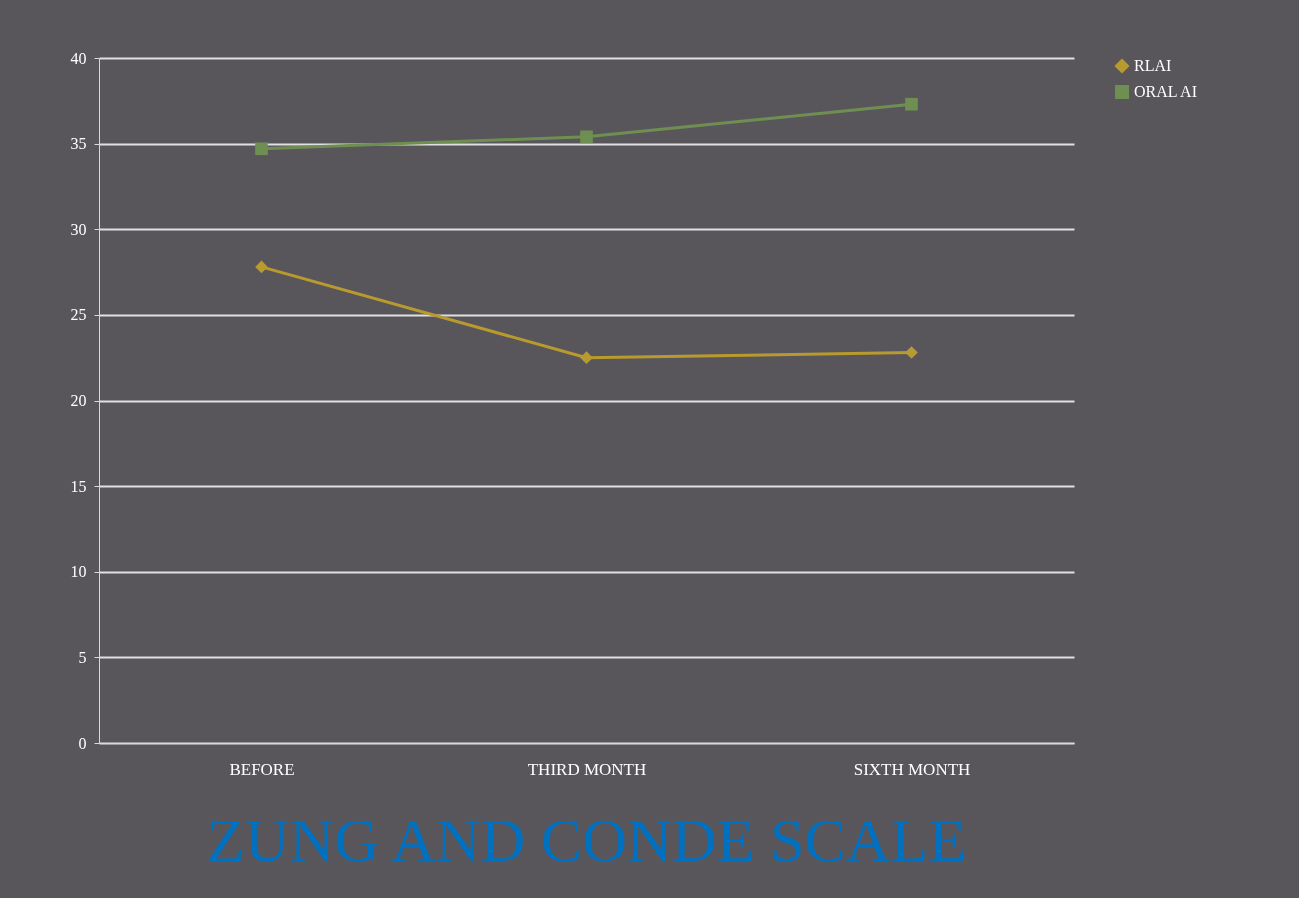 The width and height of the screenshot is (1299, 898). Describe the element at coordinates (1165, 91) in the screenshot. I see `legend-label: ORAL AI` at that location.